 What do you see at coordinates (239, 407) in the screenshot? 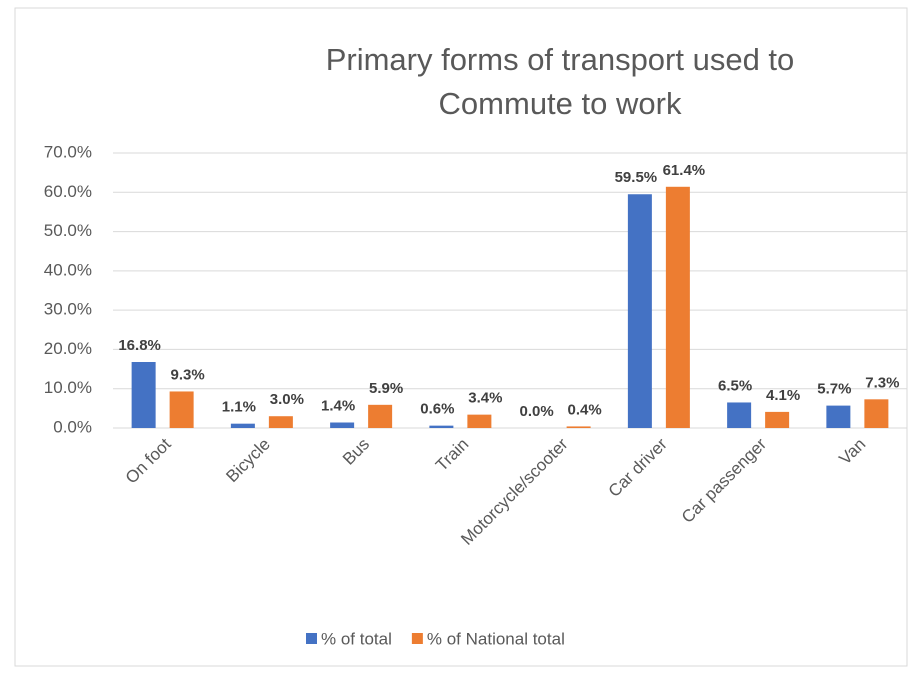
I see `value-label: 1.1%` at bounding box center [239, 407].